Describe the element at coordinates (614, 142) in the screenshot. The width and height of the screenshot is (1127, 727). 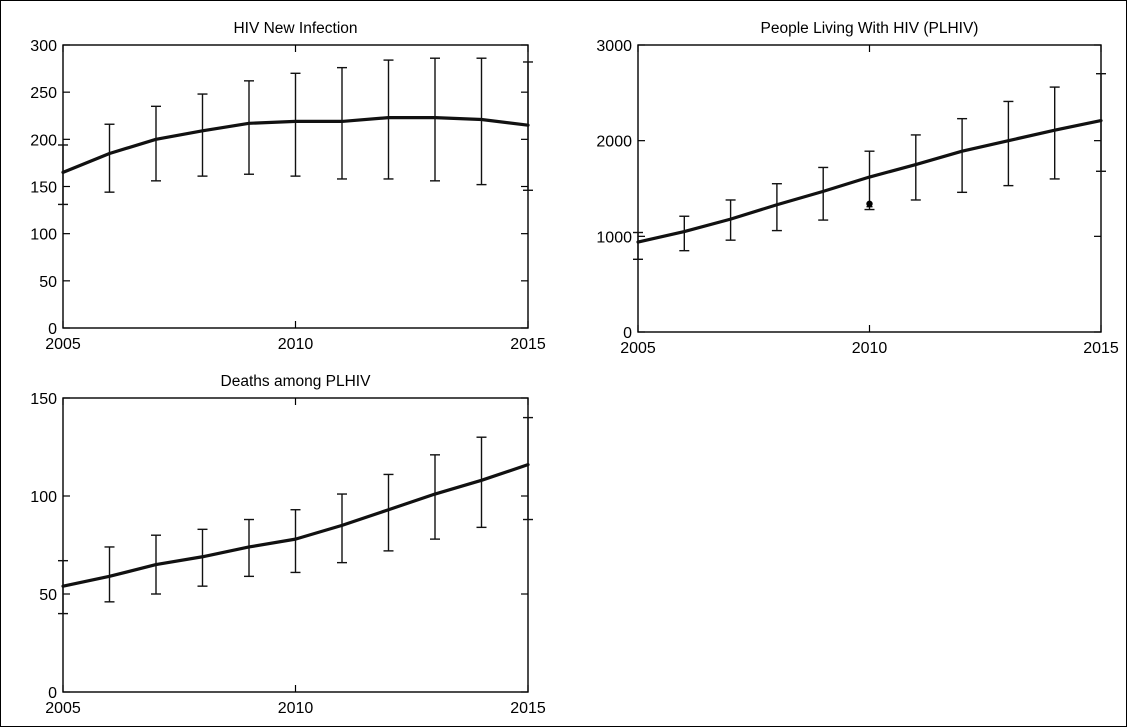
I see `y-tick-label: 2000` at that location.